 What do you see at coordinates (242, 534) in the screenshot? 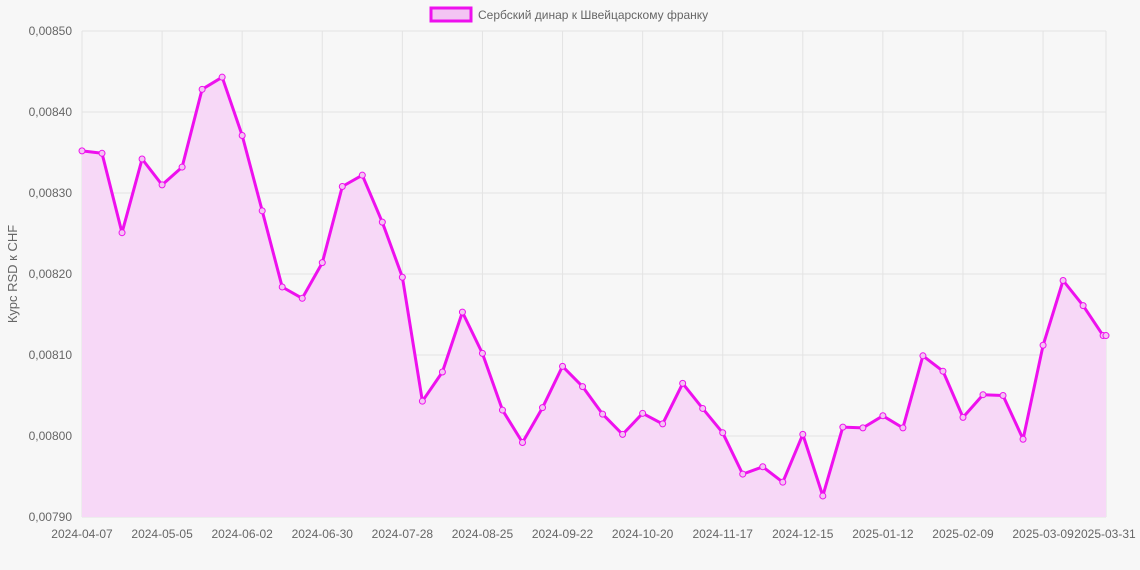
I see `x-tick-label: 2024-06-02` at bounding box center [242, 534].